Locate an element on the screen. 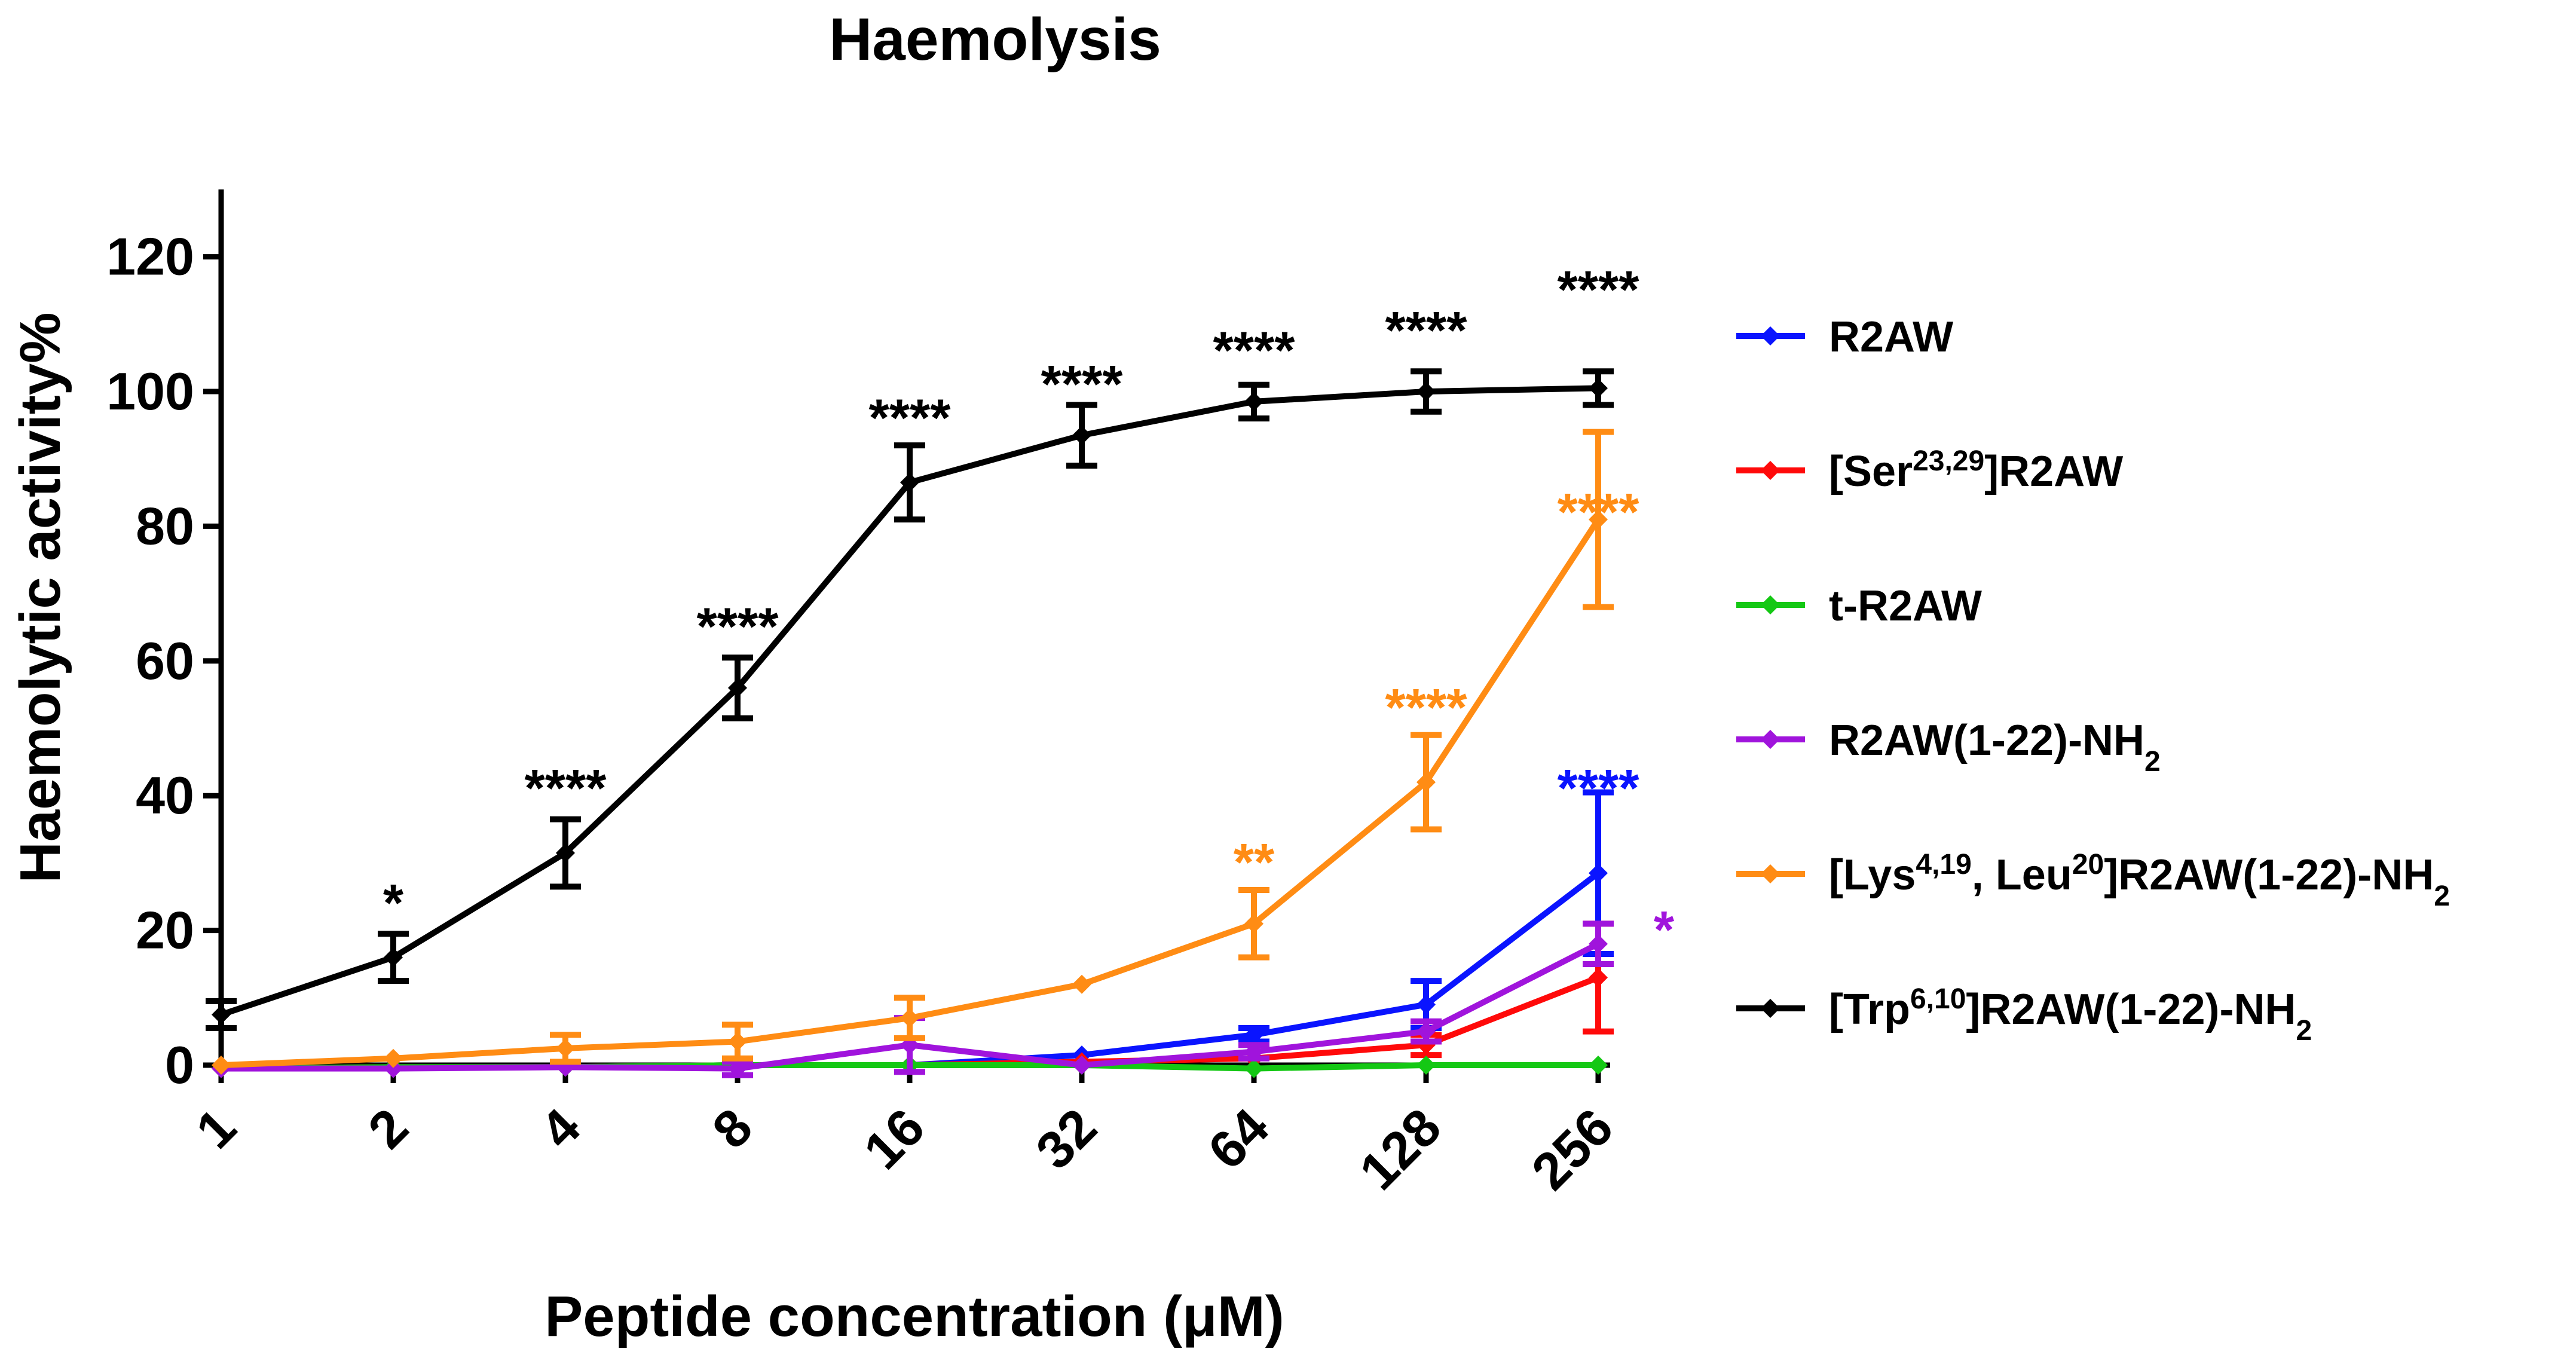  x-tick-label: 32 is located at coordinates (1066, 1138).